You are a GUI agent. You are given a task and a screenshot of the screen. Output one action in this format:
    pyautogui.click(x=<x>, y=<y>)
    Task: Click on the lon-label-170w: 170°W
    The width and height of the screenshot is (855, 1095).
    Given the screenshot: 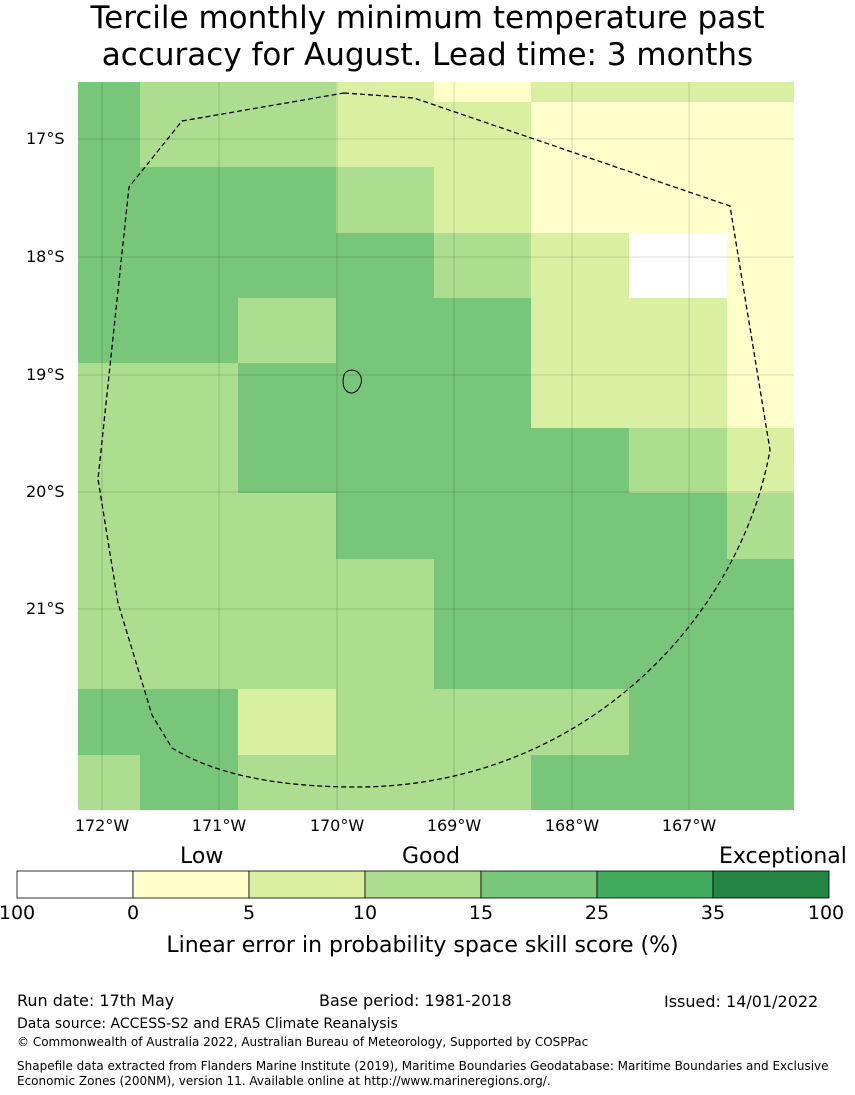 What is the action you would take?
    pyautogui.click(x=337, y=825)
    